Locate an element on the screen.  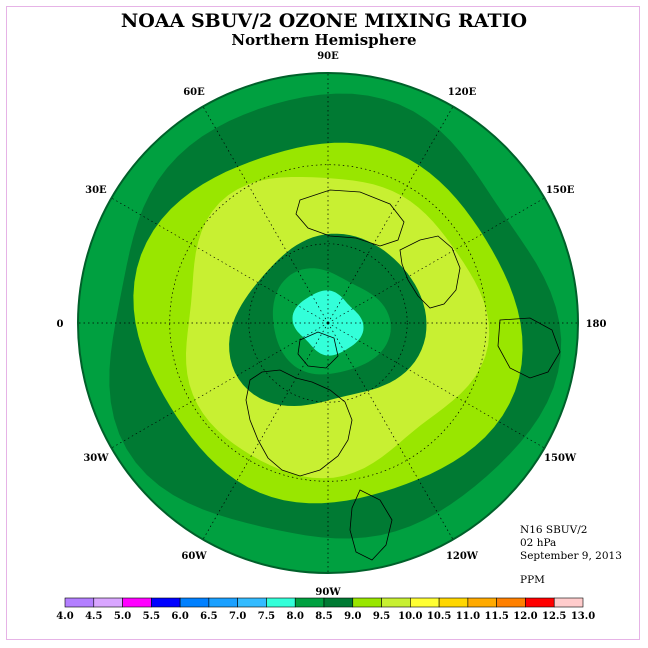
longitude-label: 60E is located at coordinates (194, 92).